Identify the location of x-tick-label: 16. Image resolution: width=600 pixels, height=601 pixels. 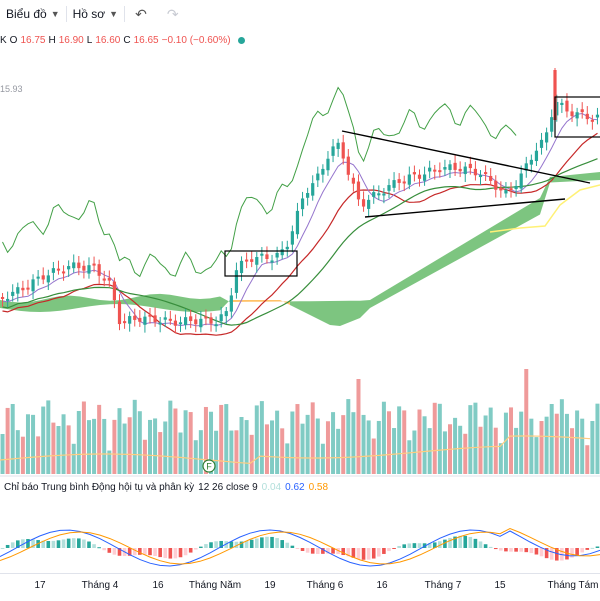
(382, 585).